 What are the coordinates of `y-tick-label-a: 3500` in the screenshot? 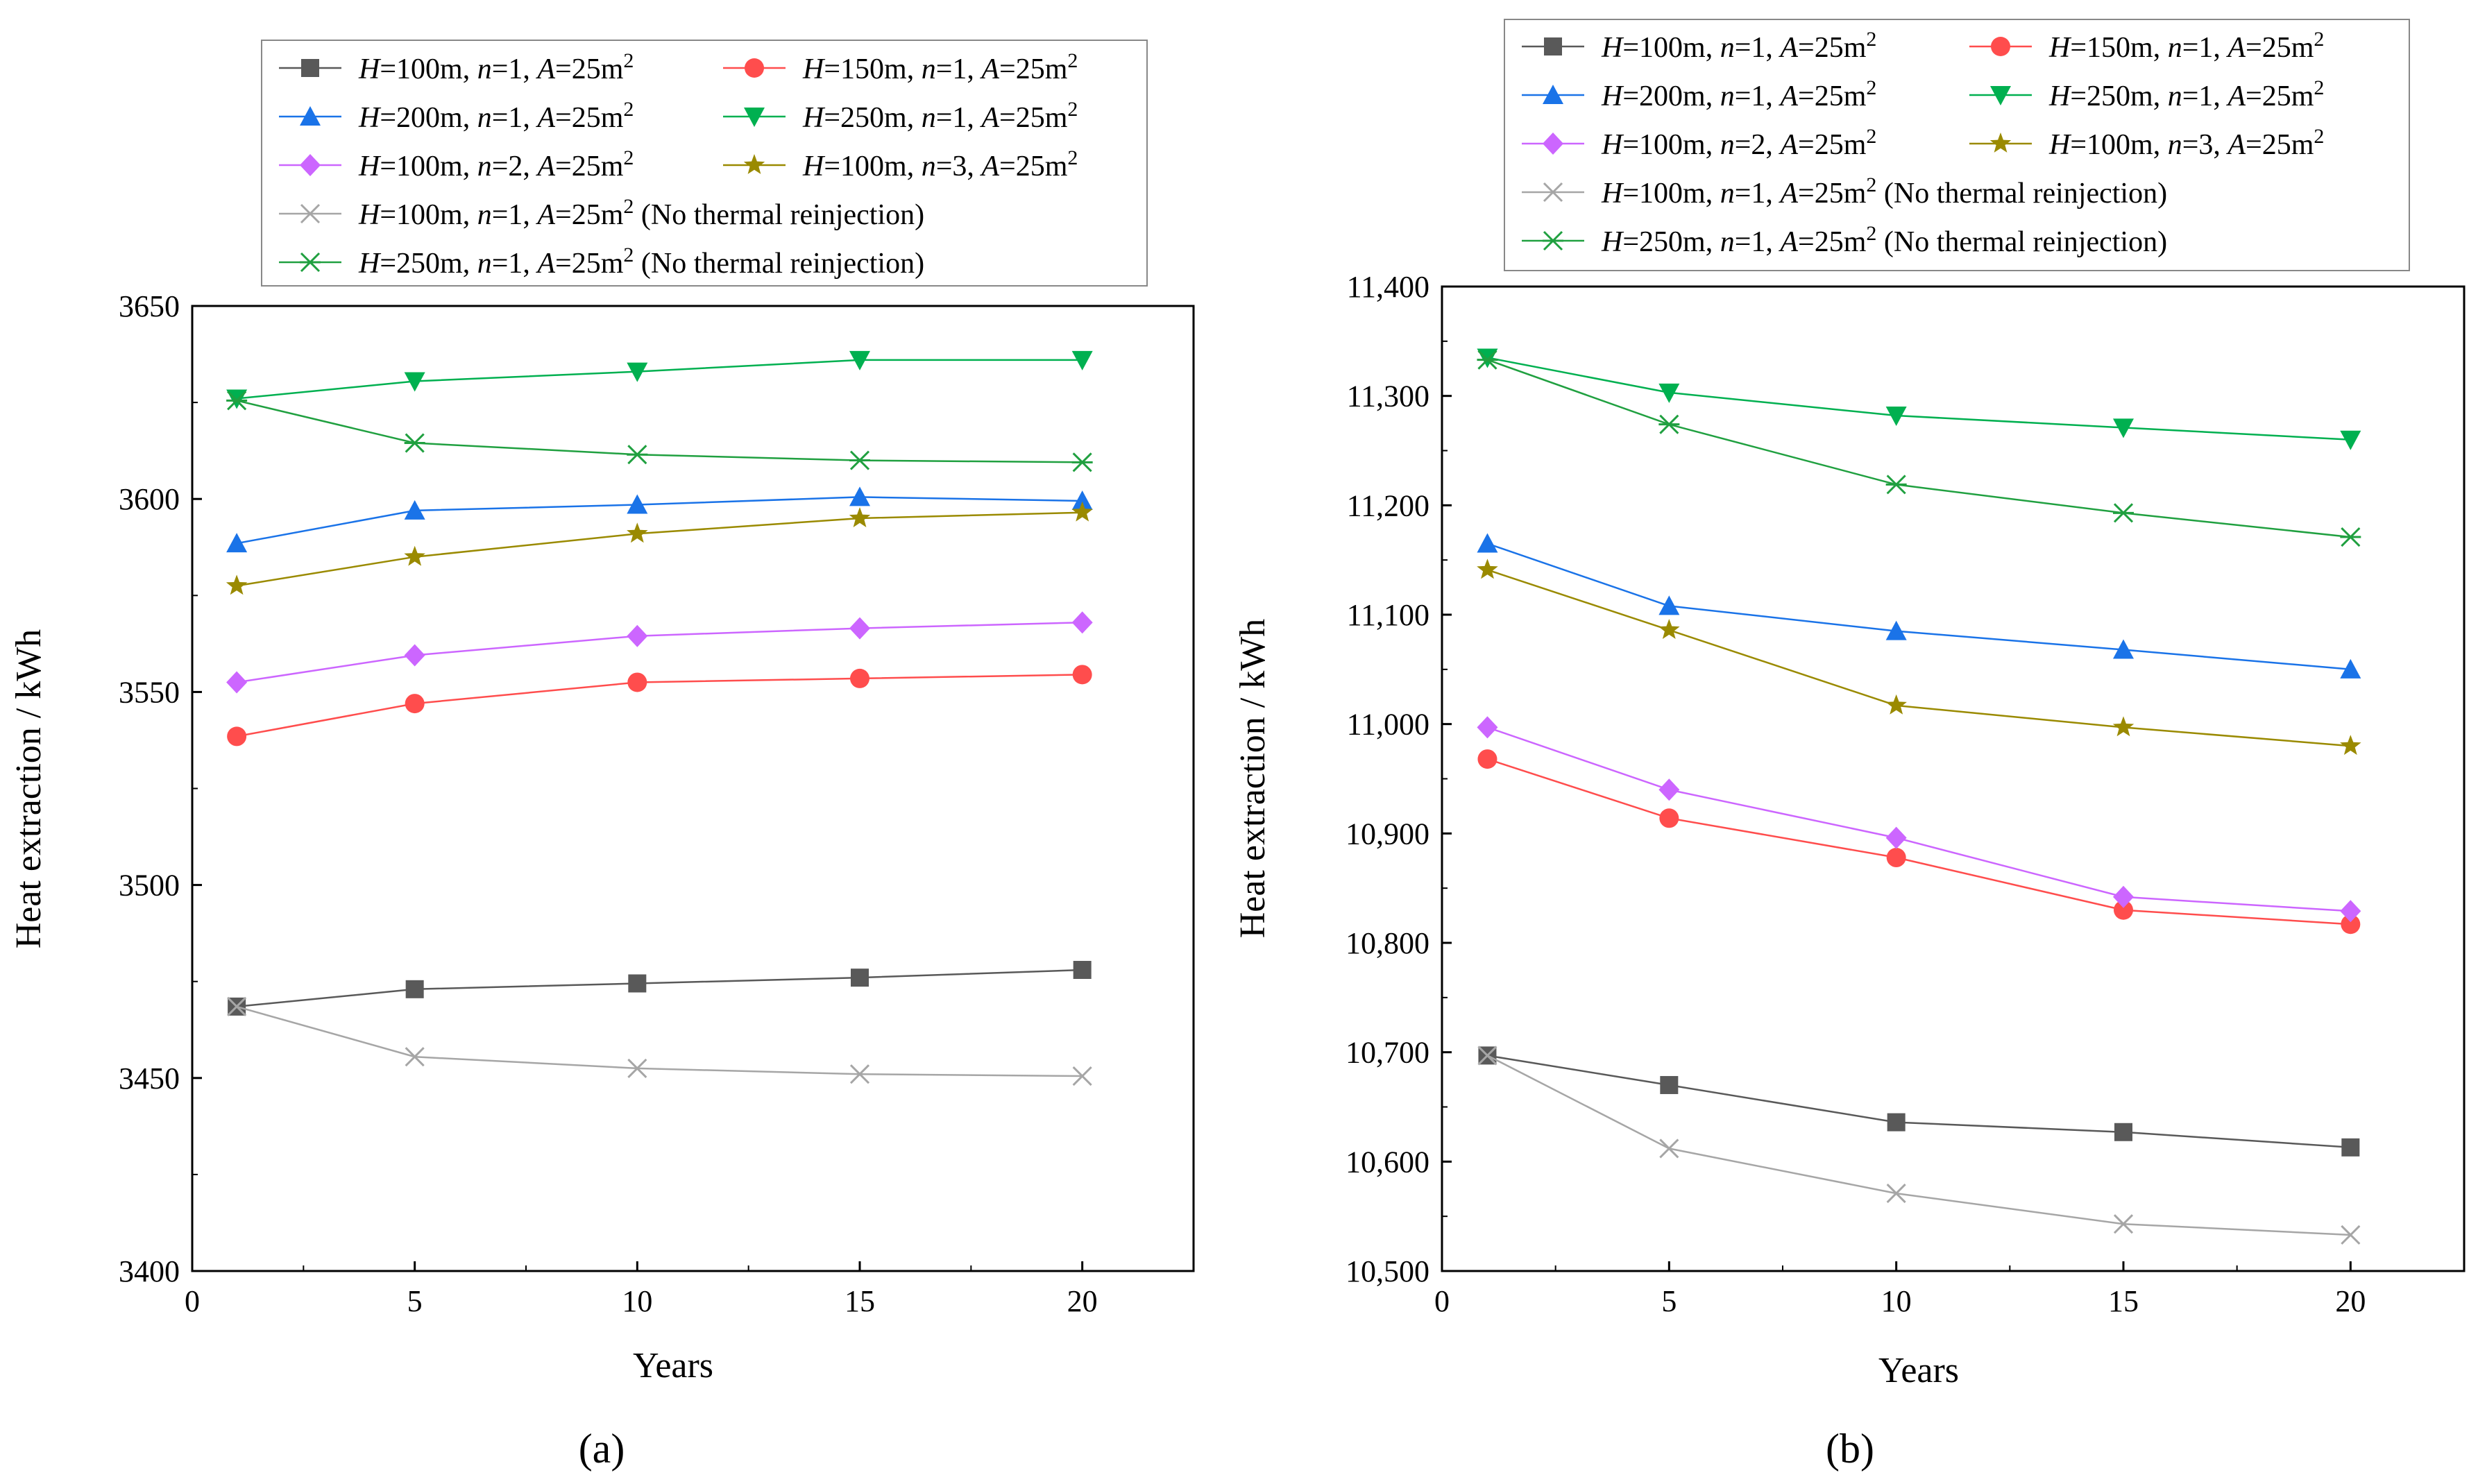 It's located at (149, 886).